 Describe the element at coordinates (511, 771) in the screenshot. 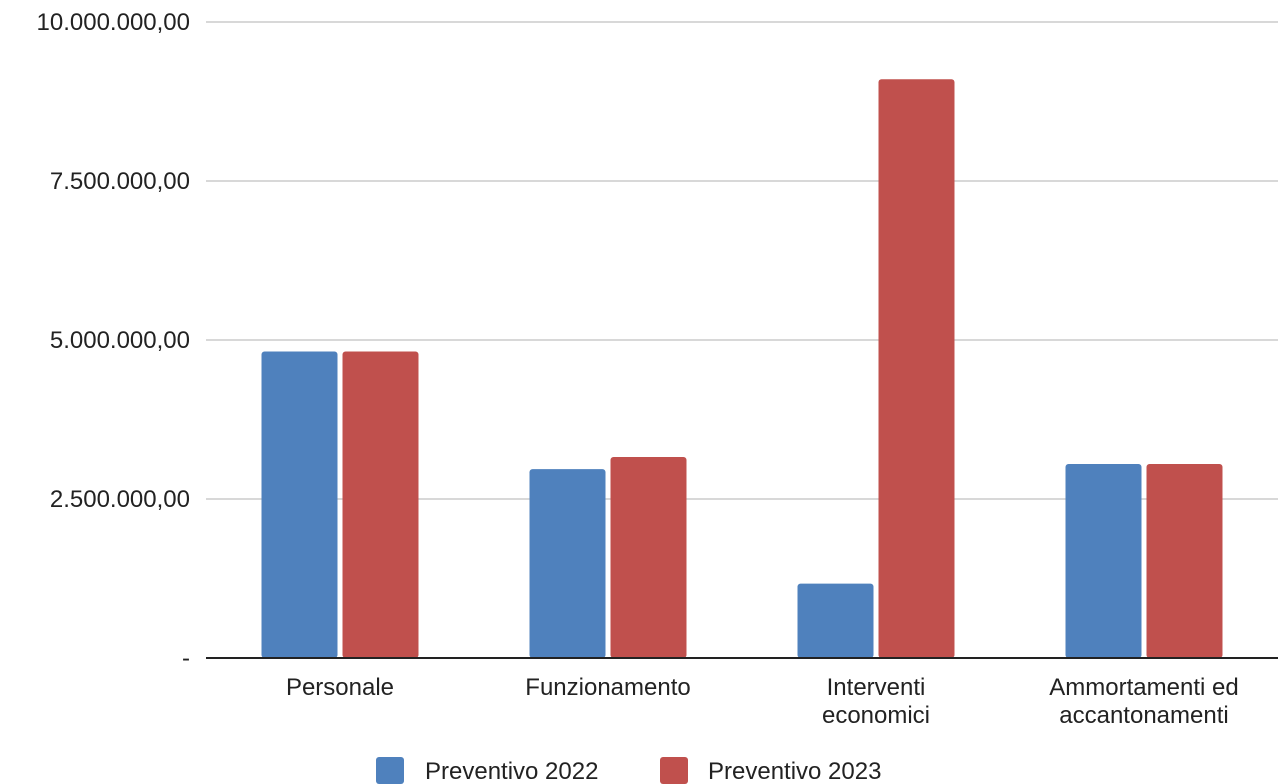

I see `legend-label-1: Preventivo 2022` at that location.